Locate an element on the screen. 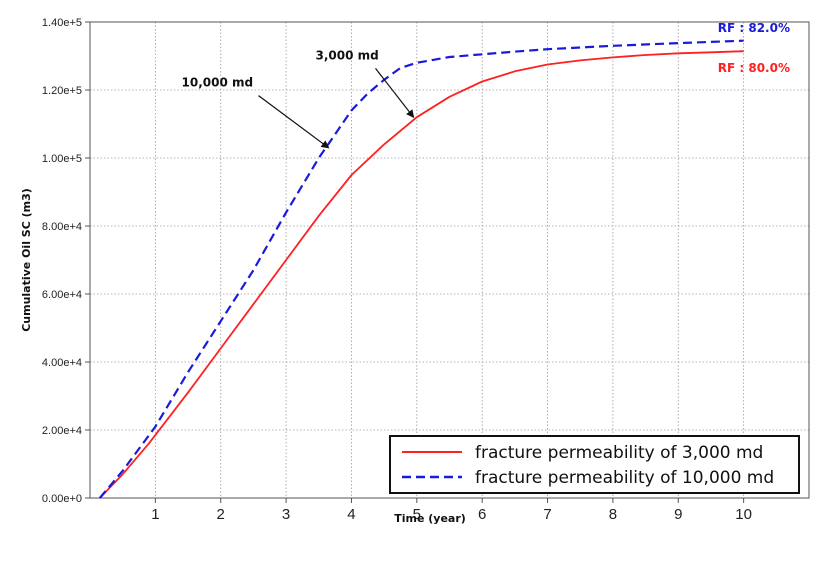 This screenshot has width=827, height=566. x-tick-label: 10 is located at coordinates (743, 514).